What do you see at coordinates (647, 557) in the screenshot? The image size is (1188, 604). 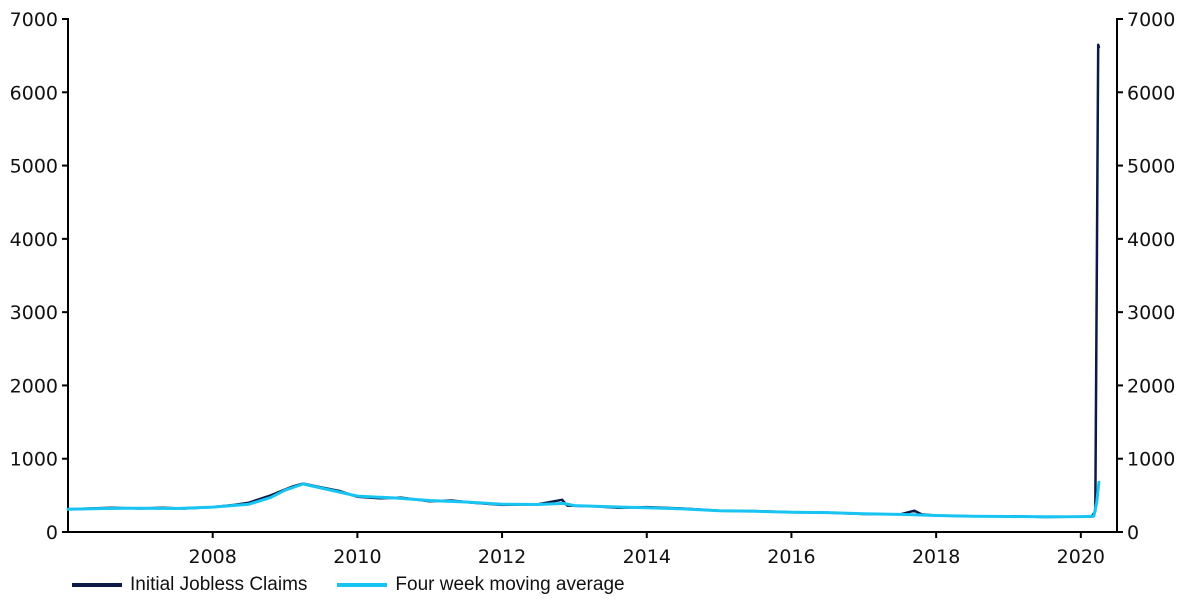 I see `x-tick-label: 2014` at bounding box center [647, 557].